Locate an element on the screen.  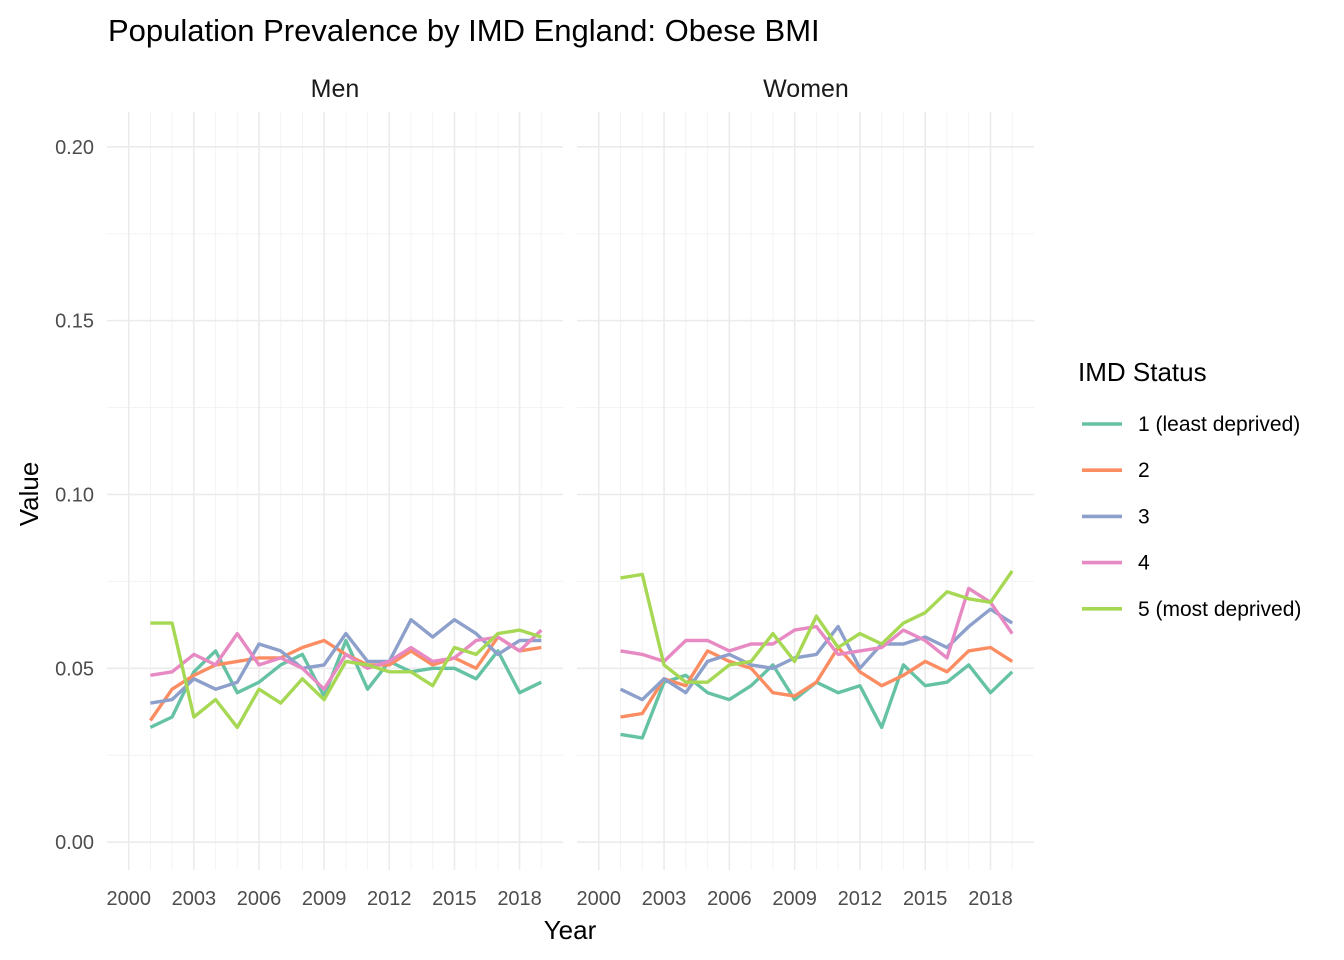
y-tick-label: 0.05 is located at coordinates (74, 669).